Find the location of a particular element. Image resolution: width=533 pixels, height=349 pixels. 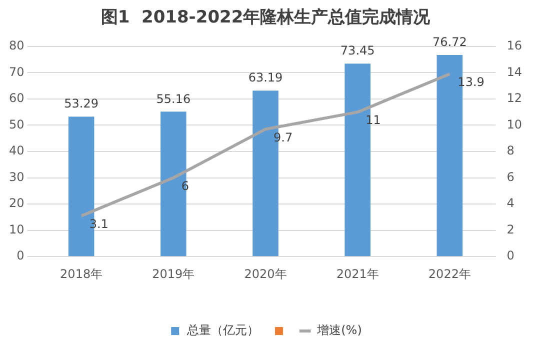

x-tick-label: 2021年 is located at coordinates (357, 273).